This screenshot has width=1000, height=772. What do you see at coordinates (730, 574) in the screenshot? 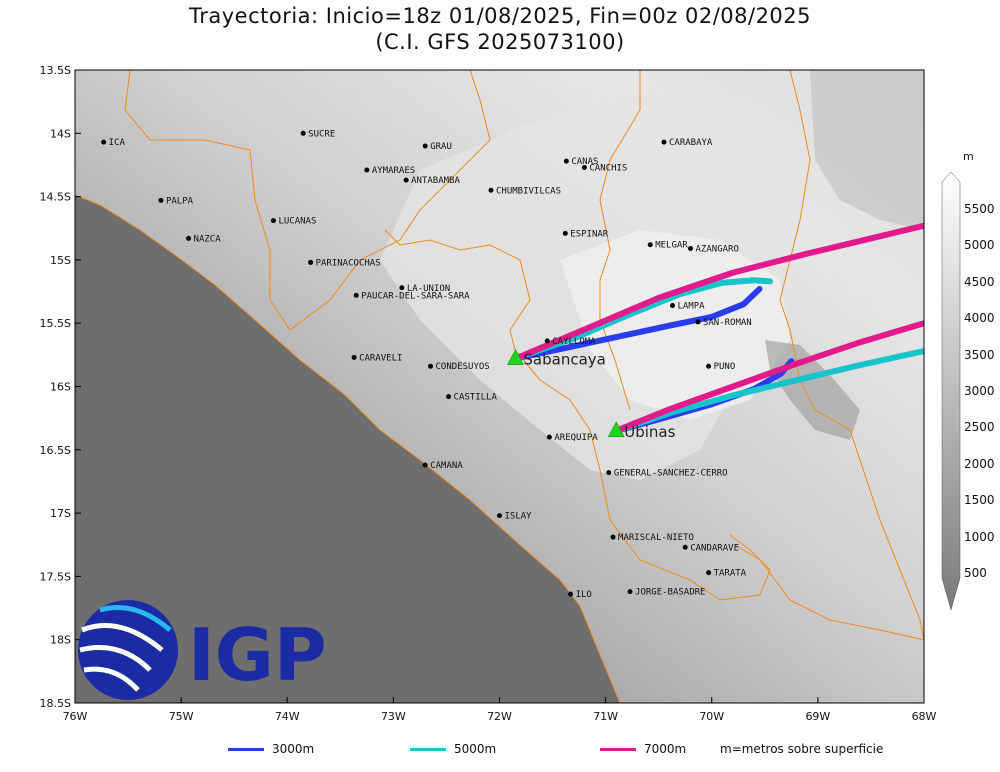
I see `place-label: TARATA` at bounding box center [730, 574].